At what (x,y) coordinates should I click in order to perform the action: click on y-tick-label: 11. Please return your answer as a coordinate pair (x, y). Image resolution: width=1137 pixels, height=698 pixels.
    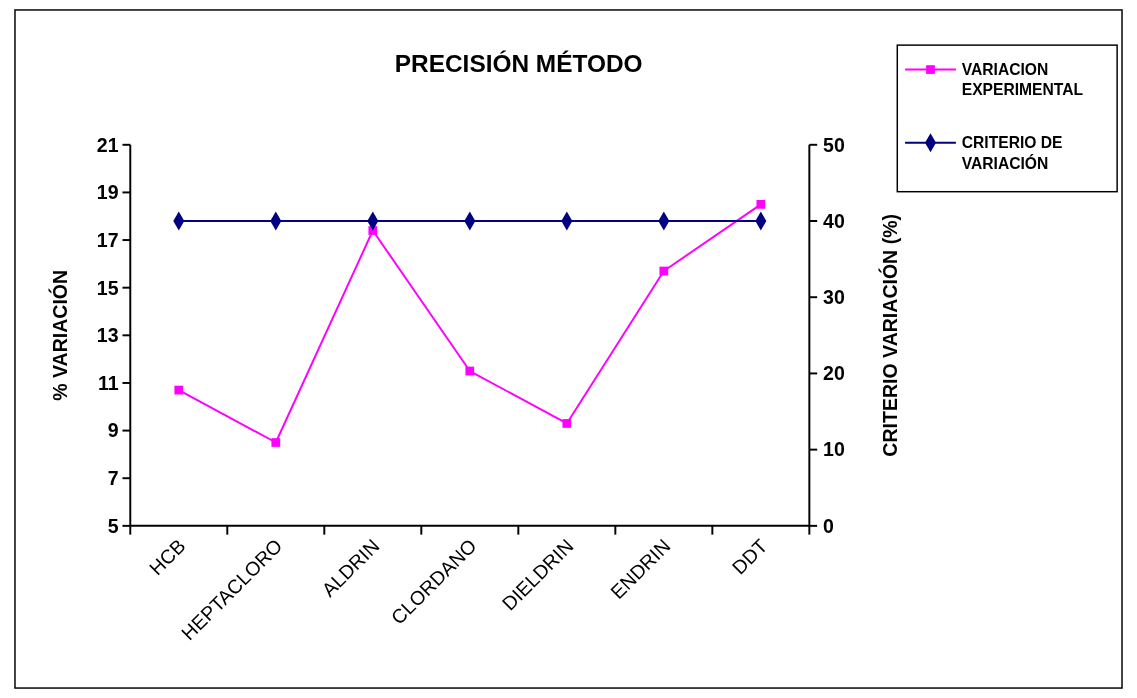
    Looking at the image, I should click on (108, 382).